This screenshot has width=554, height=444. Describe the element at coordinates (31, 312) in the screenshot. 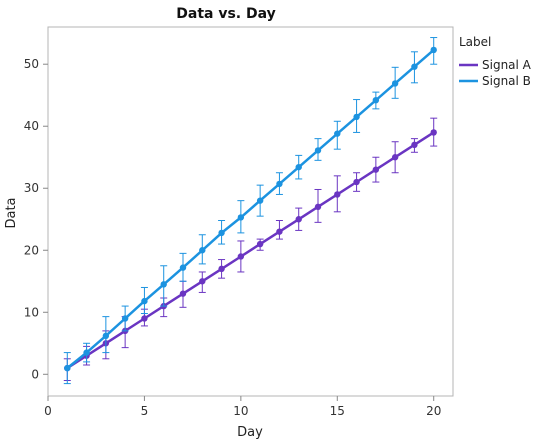

I see `y-tick-label: 10` at that location.